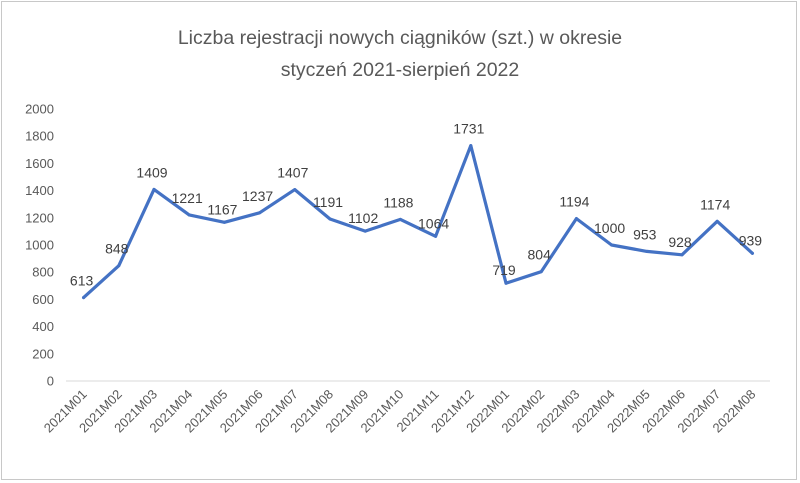 This screenshot has width=800, height=483. What do you see at coordinates (39, 217) in the screenshot?
I see `y-tick-label: 1200` at bounding box center [39, 217].